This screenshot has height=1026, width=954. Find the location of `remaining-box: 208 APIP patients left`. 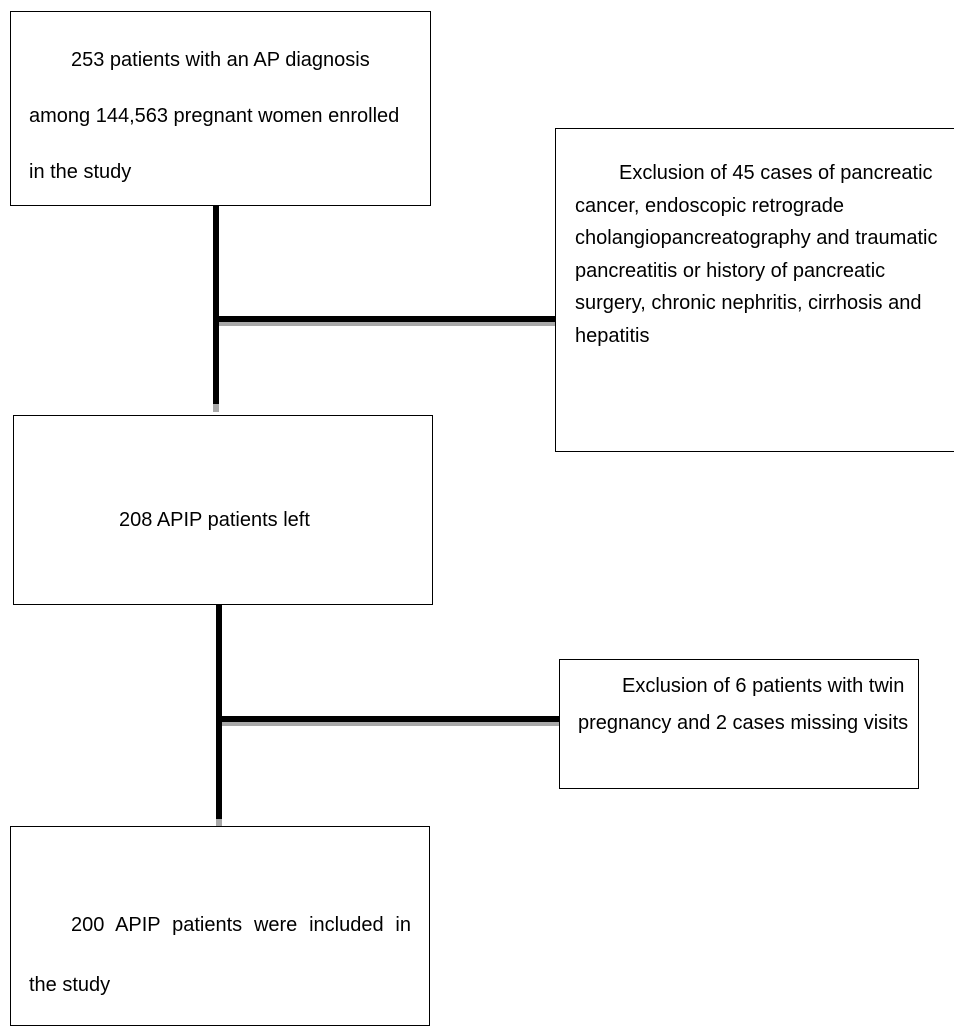

remaining-box: 208 APIP patients left is located at coordinates (223, 510).